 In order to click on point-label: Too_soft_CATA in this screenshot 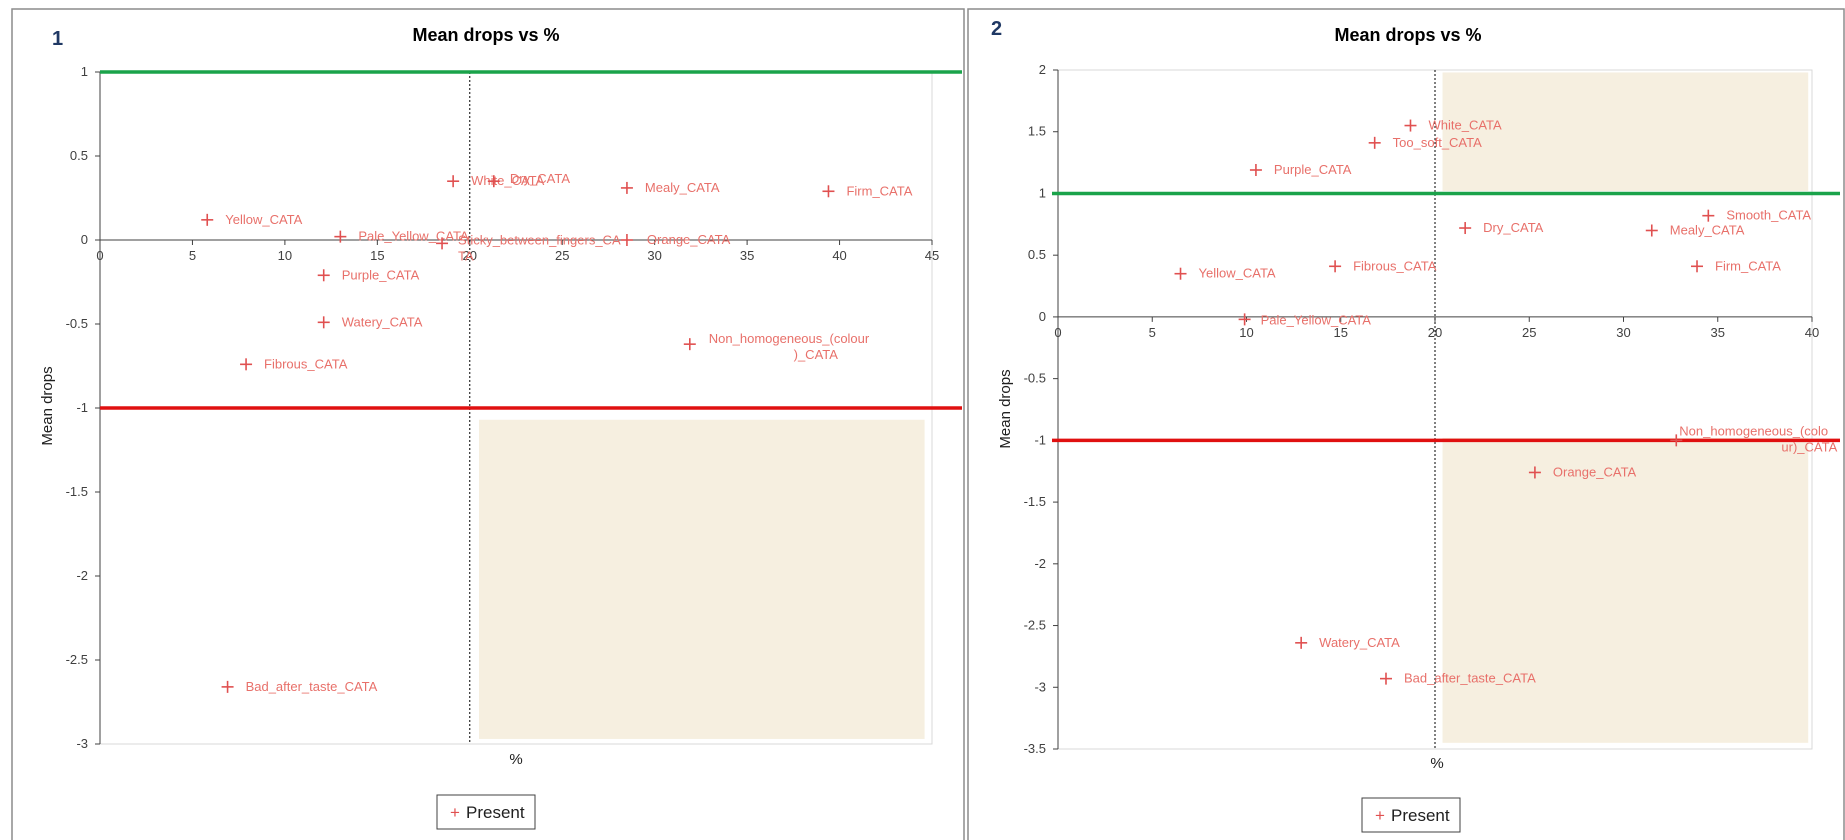, I will do `click(1437, 142)`.